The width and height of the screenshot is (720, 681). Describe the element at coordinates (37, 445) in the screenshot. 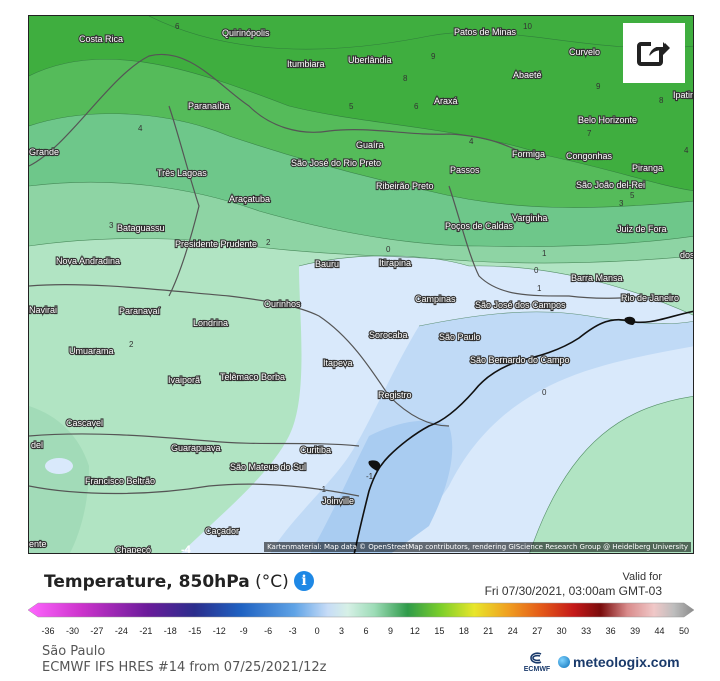

I see `city-del: del` at that location.